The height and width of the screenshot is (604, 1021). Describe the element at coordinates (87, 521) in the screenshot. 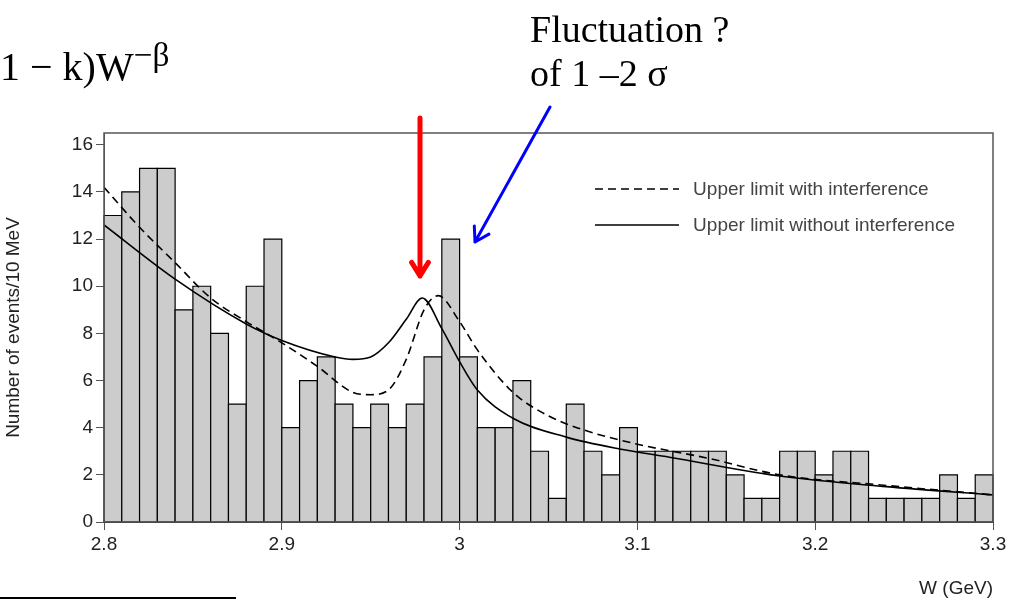

I see `y-tick-label: 0` at that location.